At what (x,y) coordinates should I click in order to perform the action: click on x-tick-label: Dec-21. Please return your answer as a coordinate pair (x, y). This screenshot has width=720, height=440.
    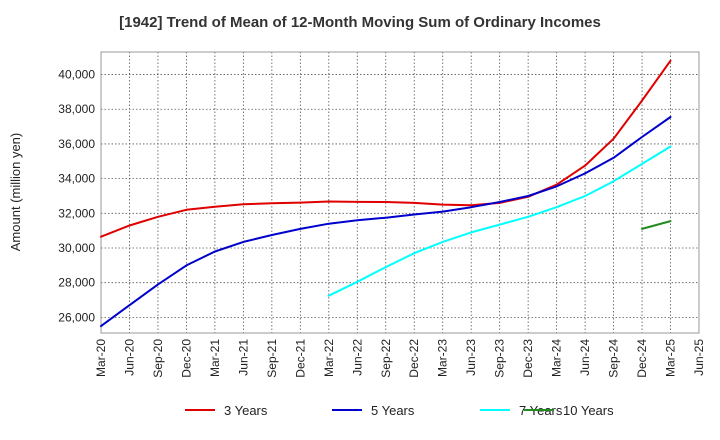
    Looking at the image, I should click on (300, 358).